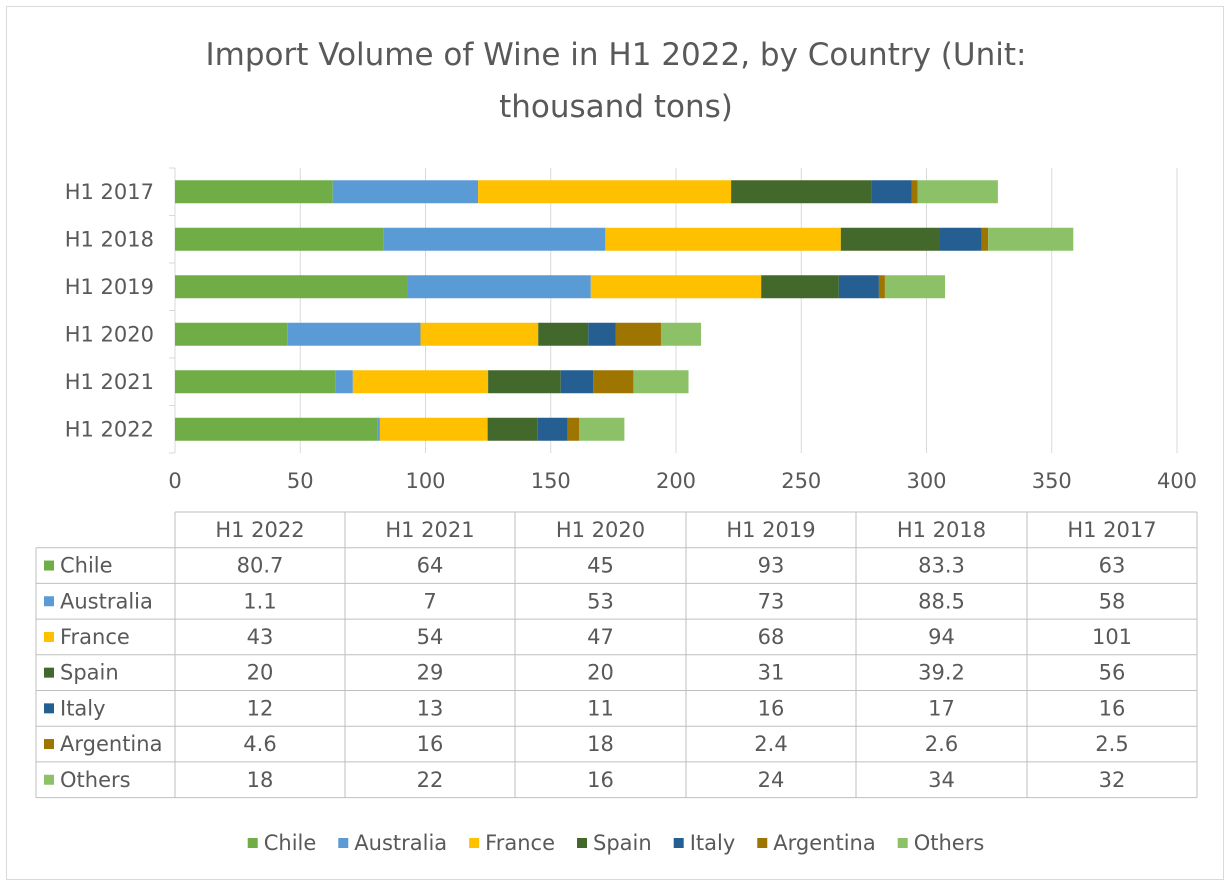 This screenshot has width=1232, height=888. I want to click on bar-france-h1-2022, so click(433, 429).